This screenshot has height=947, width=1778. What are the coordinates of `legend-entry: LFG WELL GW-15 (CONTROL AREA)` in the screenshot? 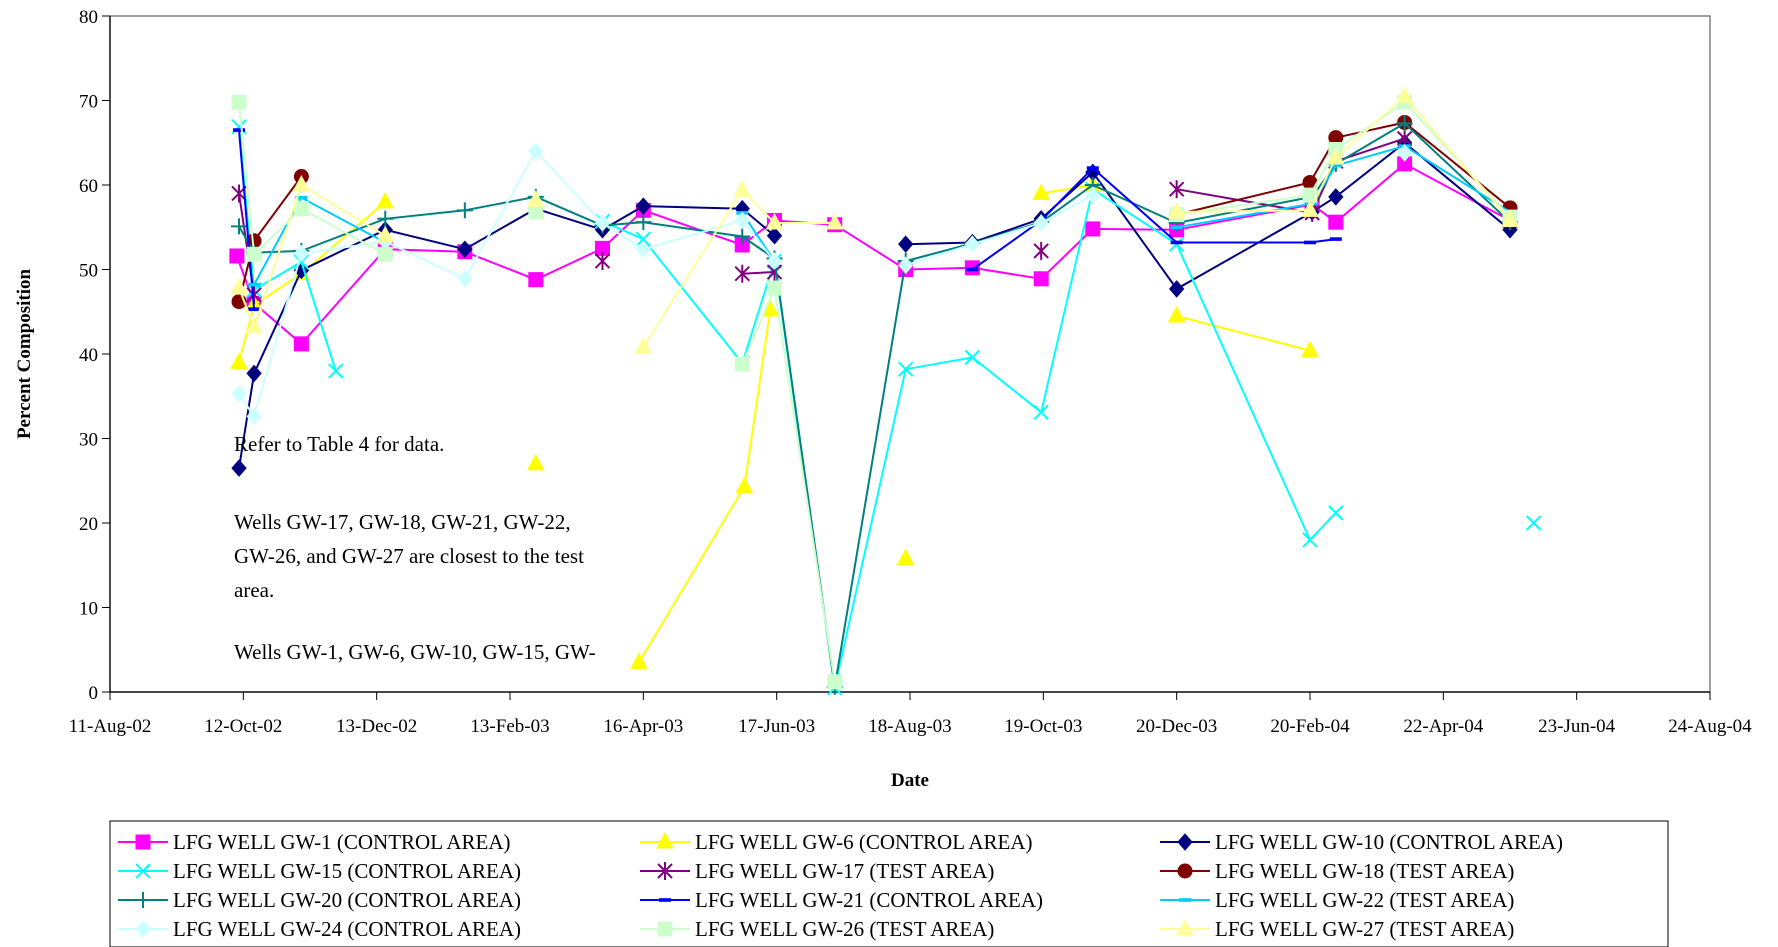 It's located at (319, 871).